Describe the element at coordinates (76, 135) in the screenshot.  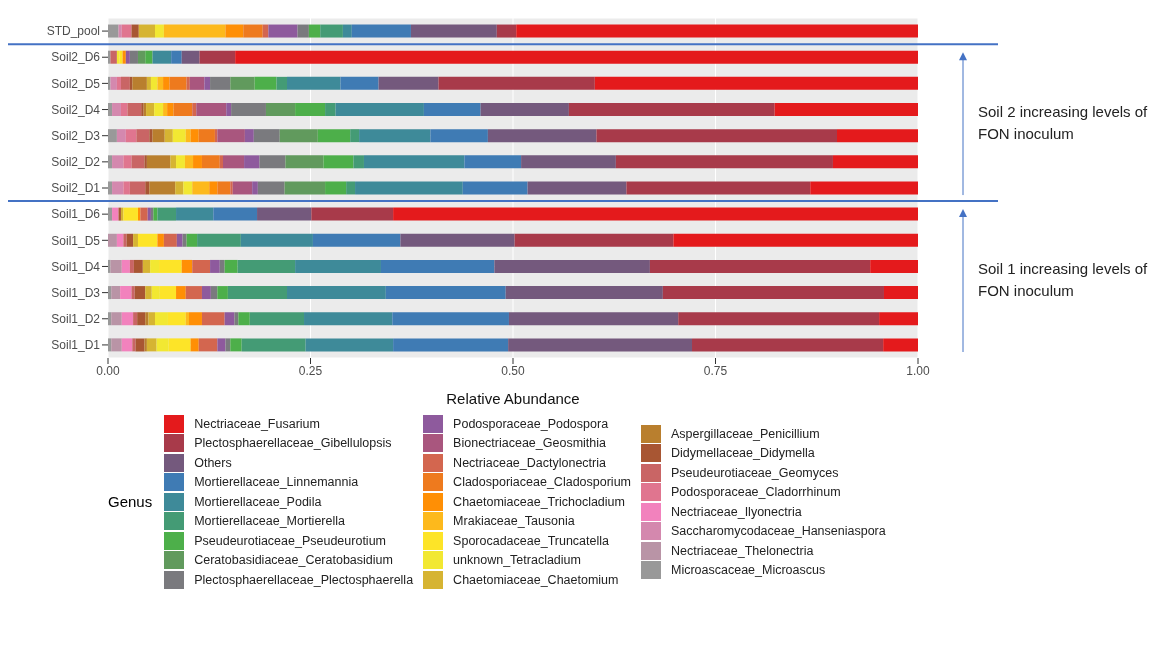
I see `y-tick-label: Soil2_D3` at that location.